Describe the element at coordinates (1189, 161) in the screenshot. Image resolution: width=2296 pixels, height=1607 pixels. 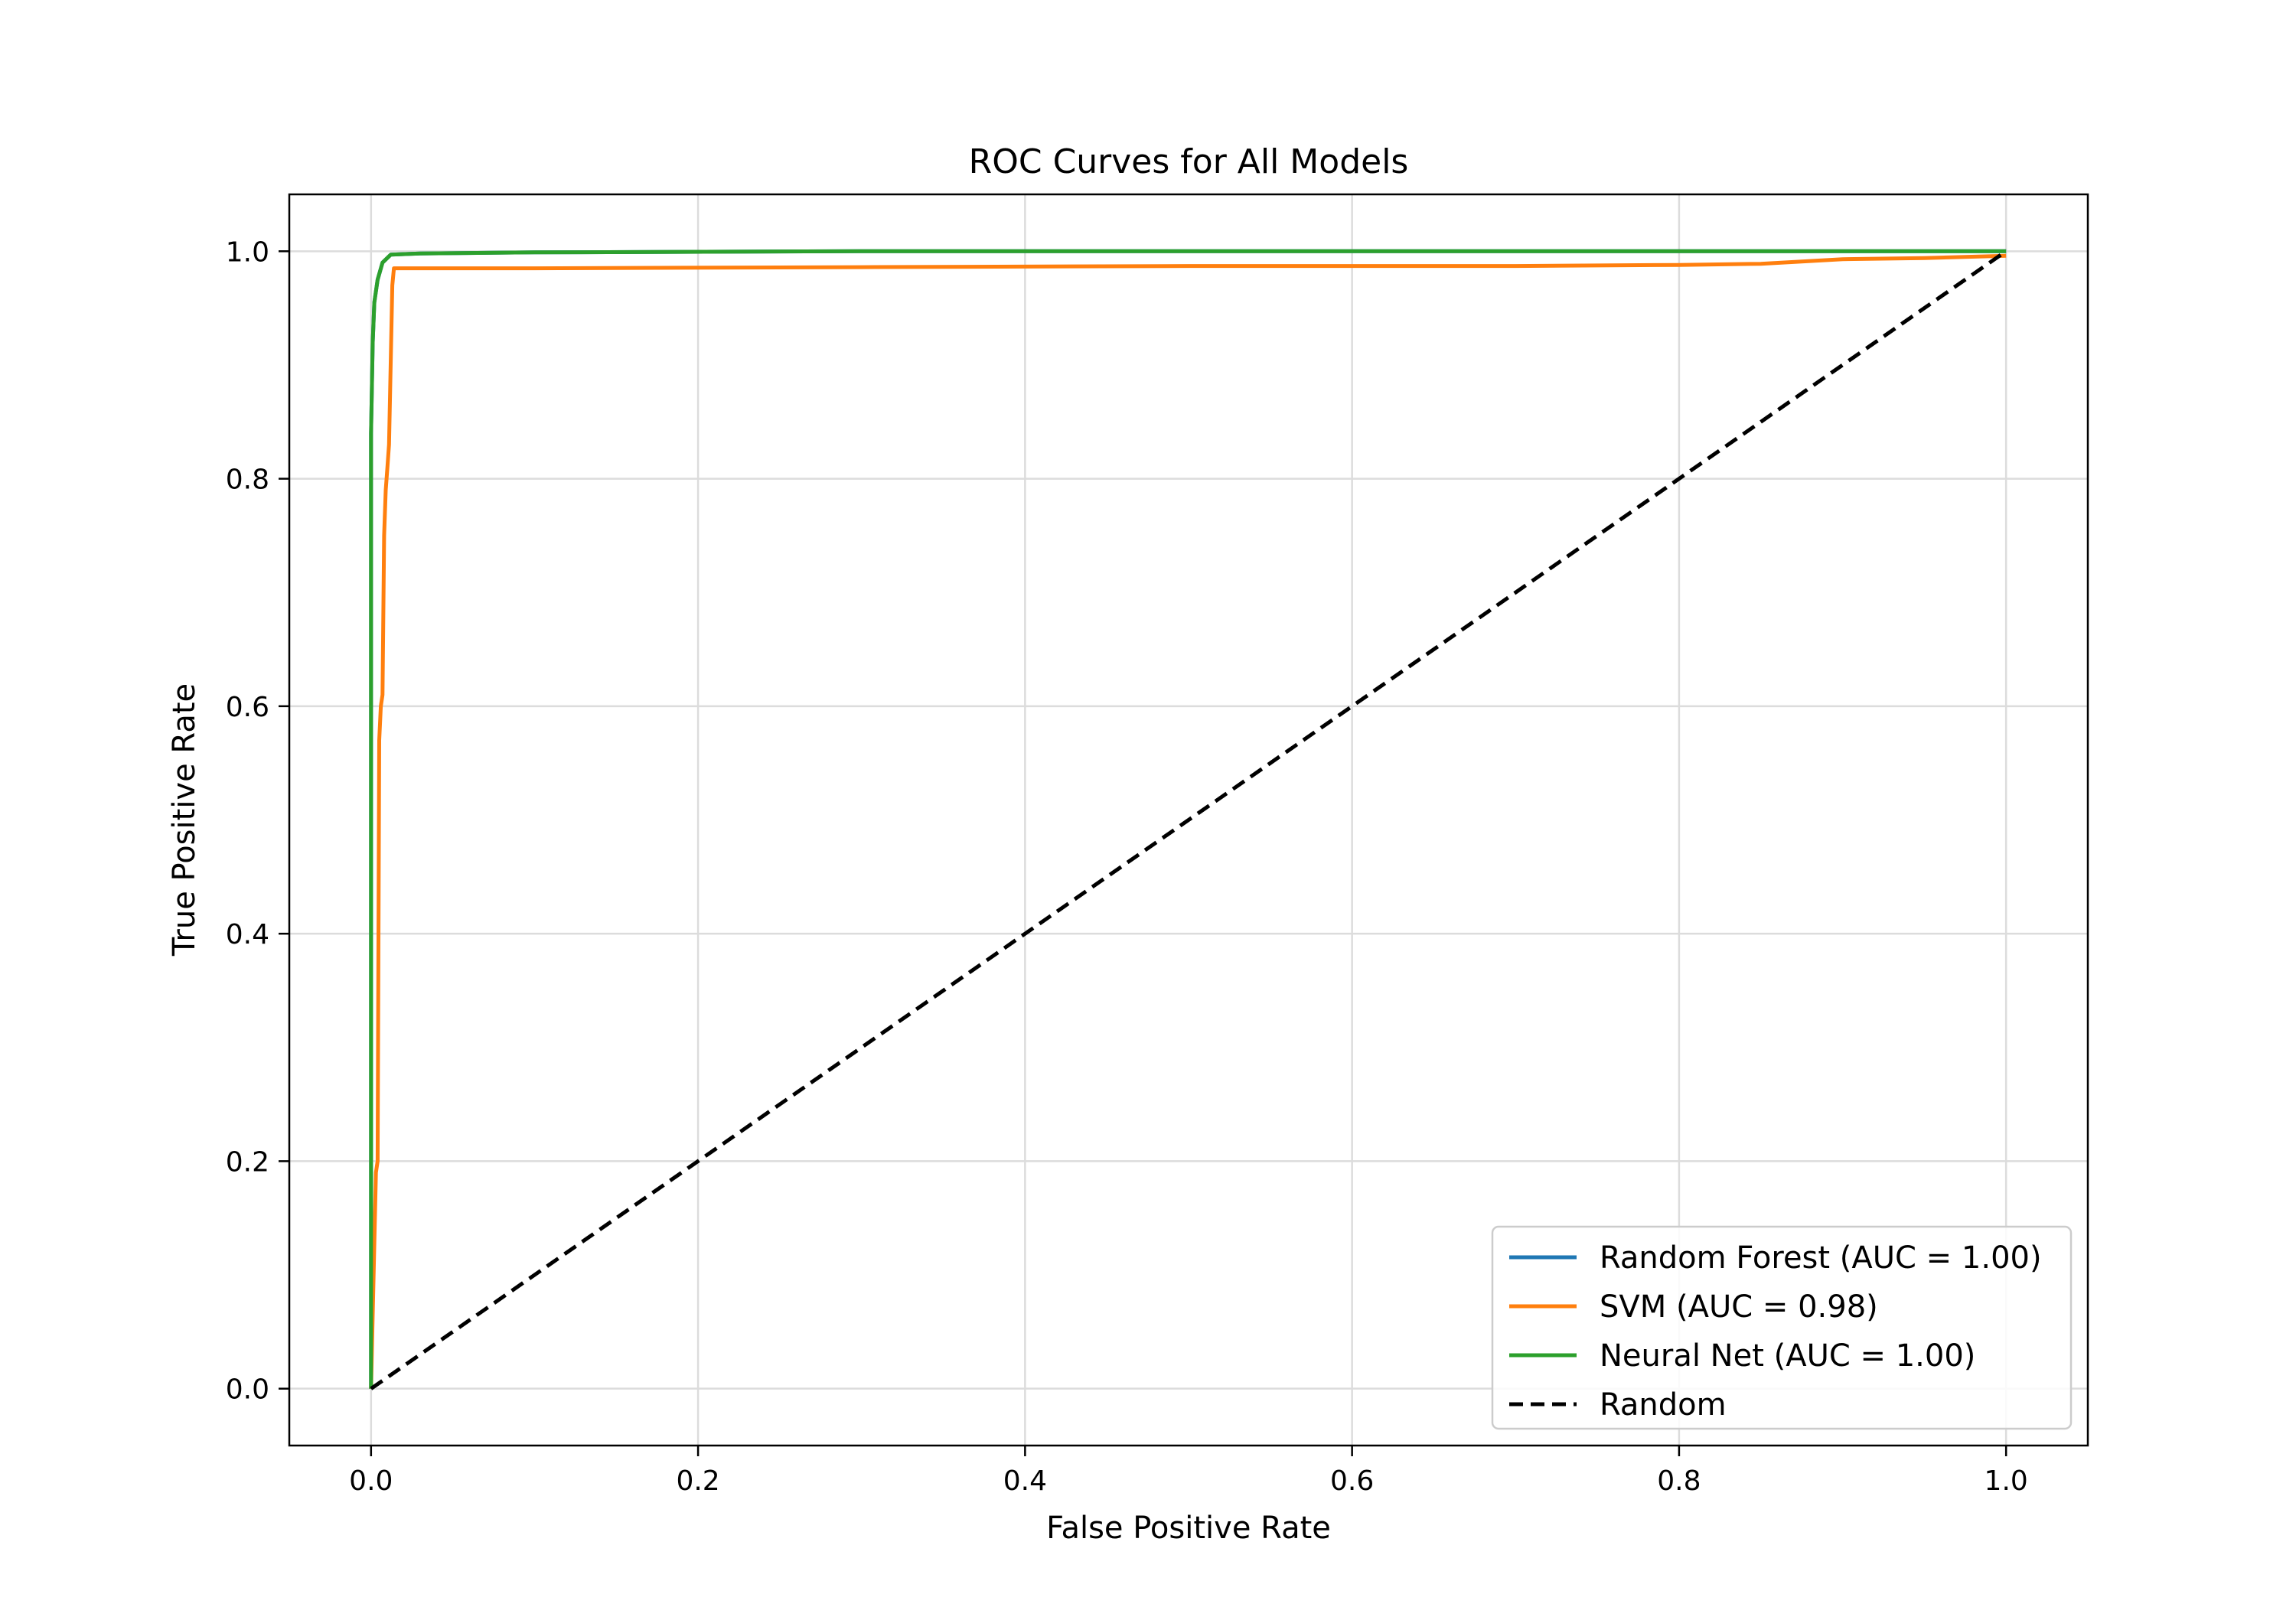
I see `chart-title: ROC Curves for All Models` at that location.